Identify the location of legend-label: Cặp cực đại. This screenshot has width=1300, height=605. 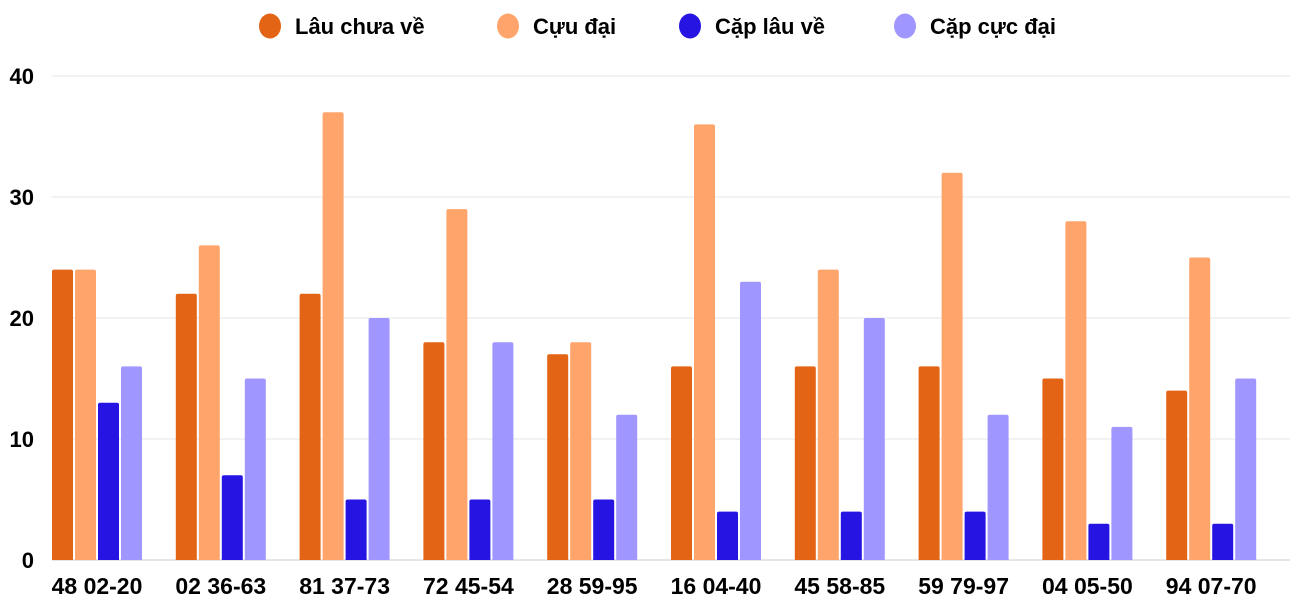
(993, 26).